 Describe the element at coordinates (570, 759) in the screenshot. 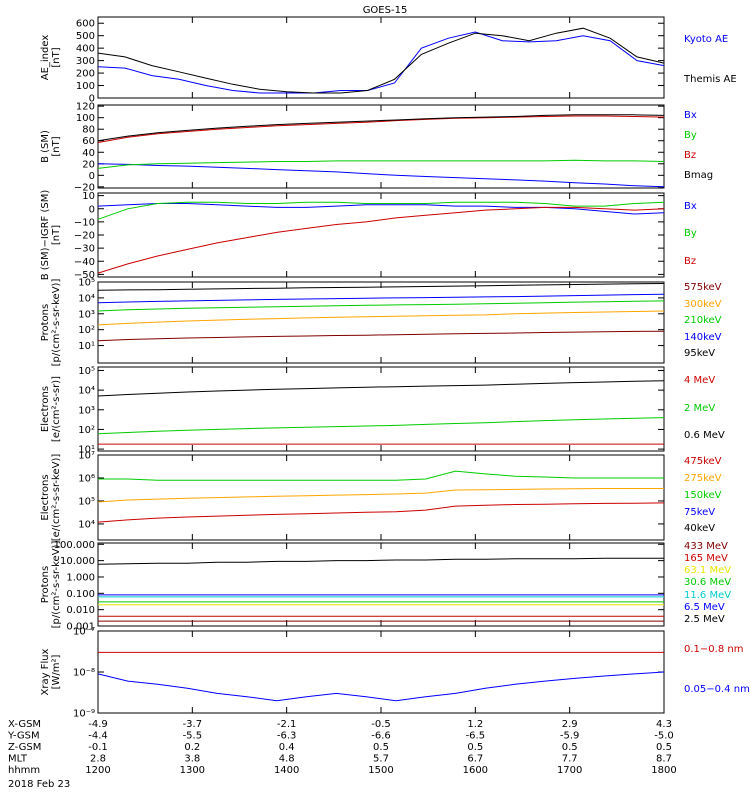

I see `axis-row-value: 7.7` at that location.